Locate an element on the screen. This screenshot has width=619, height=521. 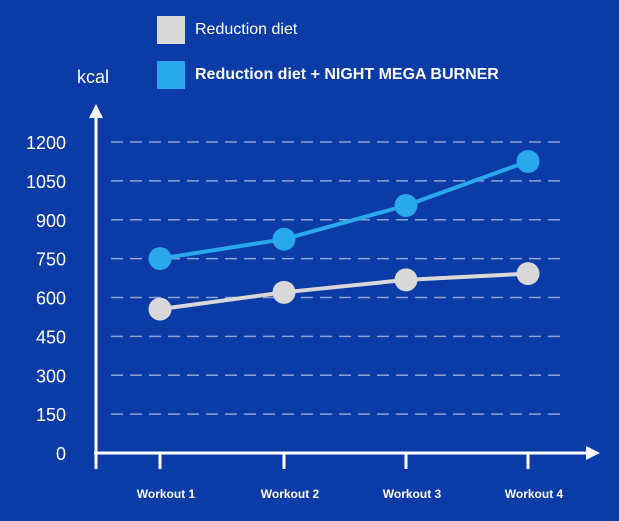
legend-swatch-night-mega-burner is located at coordinates (171, 75).